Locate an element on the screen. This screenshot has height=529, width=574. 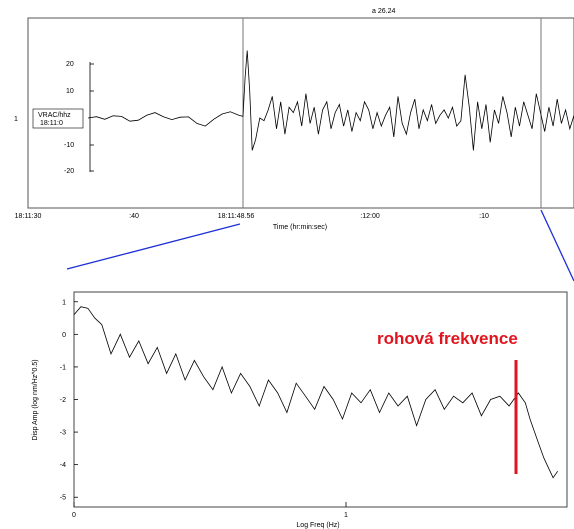
x-tick-label: :40 is located at coordinates (134, 216).